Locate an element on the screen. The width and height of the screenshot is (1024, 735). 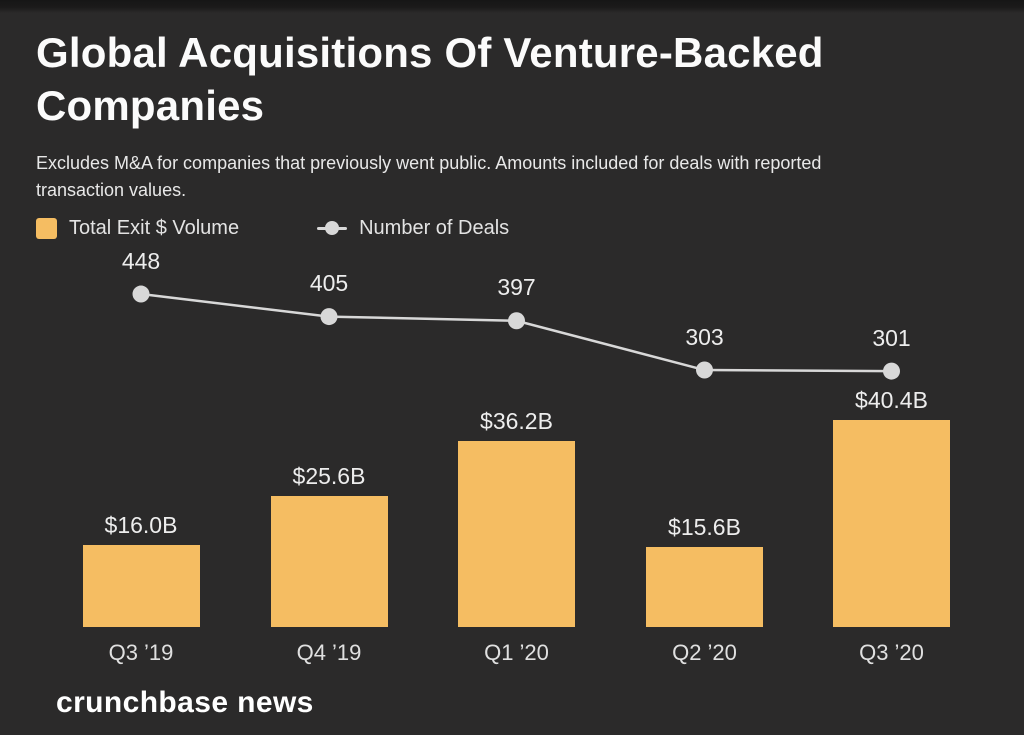
legend-item-number-of-deals: Number of Deals is located at coordinates (413, 228).